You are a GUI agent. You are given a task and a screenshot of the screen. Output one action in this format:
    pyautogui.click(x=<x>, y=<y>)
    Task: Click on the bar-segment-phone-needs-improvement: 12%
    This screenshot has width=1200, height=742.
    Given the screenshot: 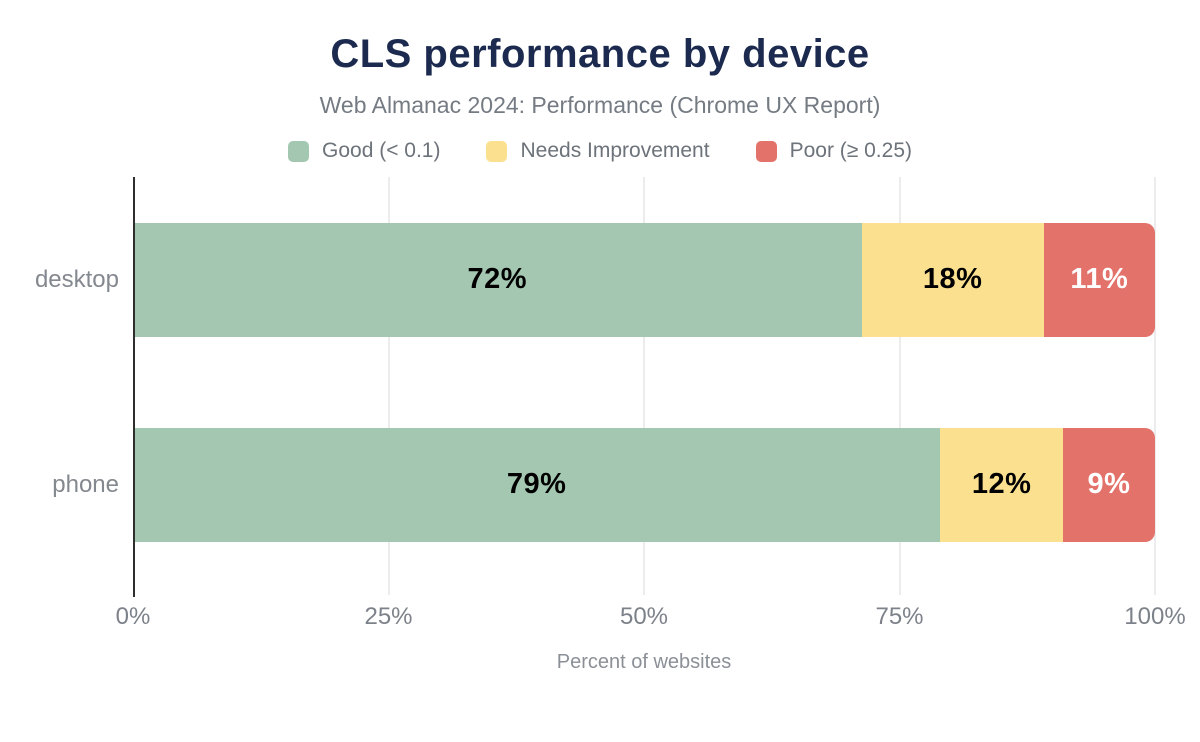 What is the action you would take?
    pyautogui.click(x=1001, y=484)
    